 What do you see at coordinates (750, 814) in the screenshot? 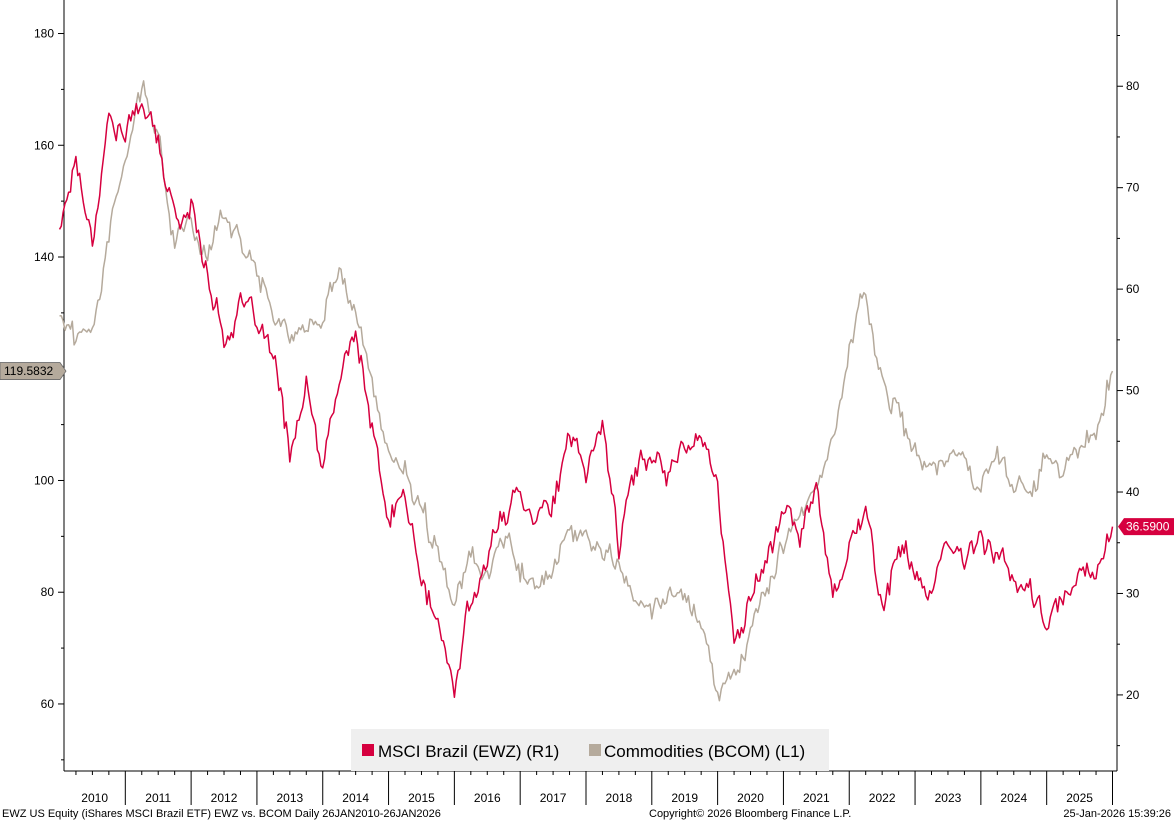
I see `footer-copyright: Copyright© 2026 Bloomberg Finance L.P.` at bounding box center [750, 814].